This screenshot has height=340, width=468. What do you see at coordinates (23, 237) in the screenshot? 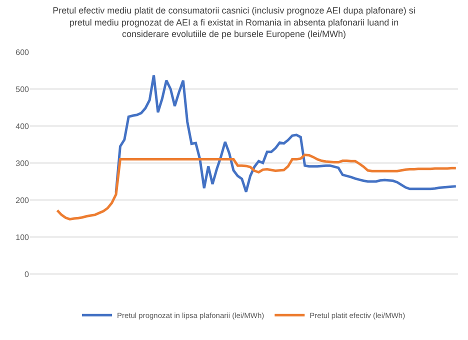
I see `y-tick-label: 100` at bounding box center [23, 237].